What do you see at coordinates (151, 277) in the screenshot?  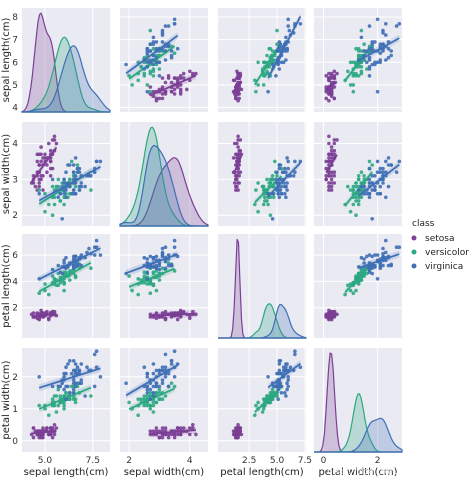 I see `regression-line-versicolor` at bounding box center [151, 277].